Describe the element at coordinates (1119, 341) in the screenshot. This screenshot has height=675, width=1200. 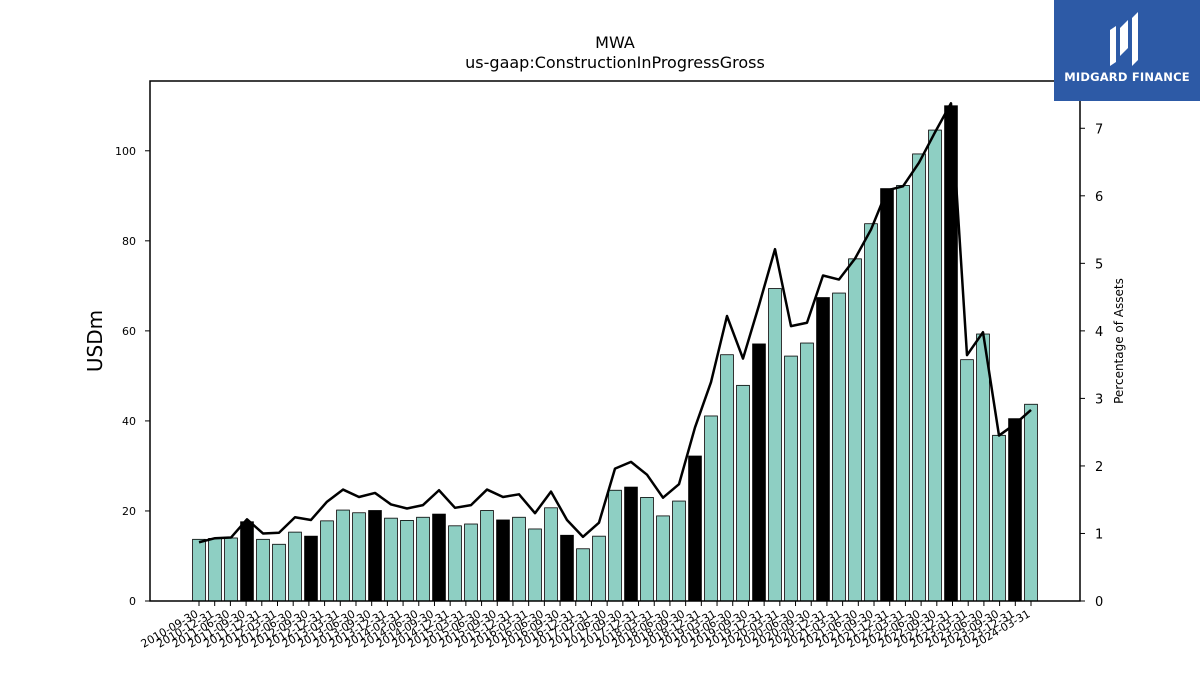
I see `y2-axis-label: Percentage of Assets` at that location.